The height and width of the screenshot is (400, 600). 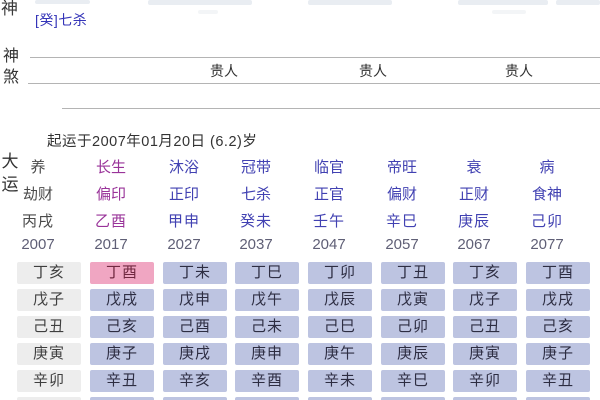 I want to click on dayun-year: 2027, so click(x=184, y=244).